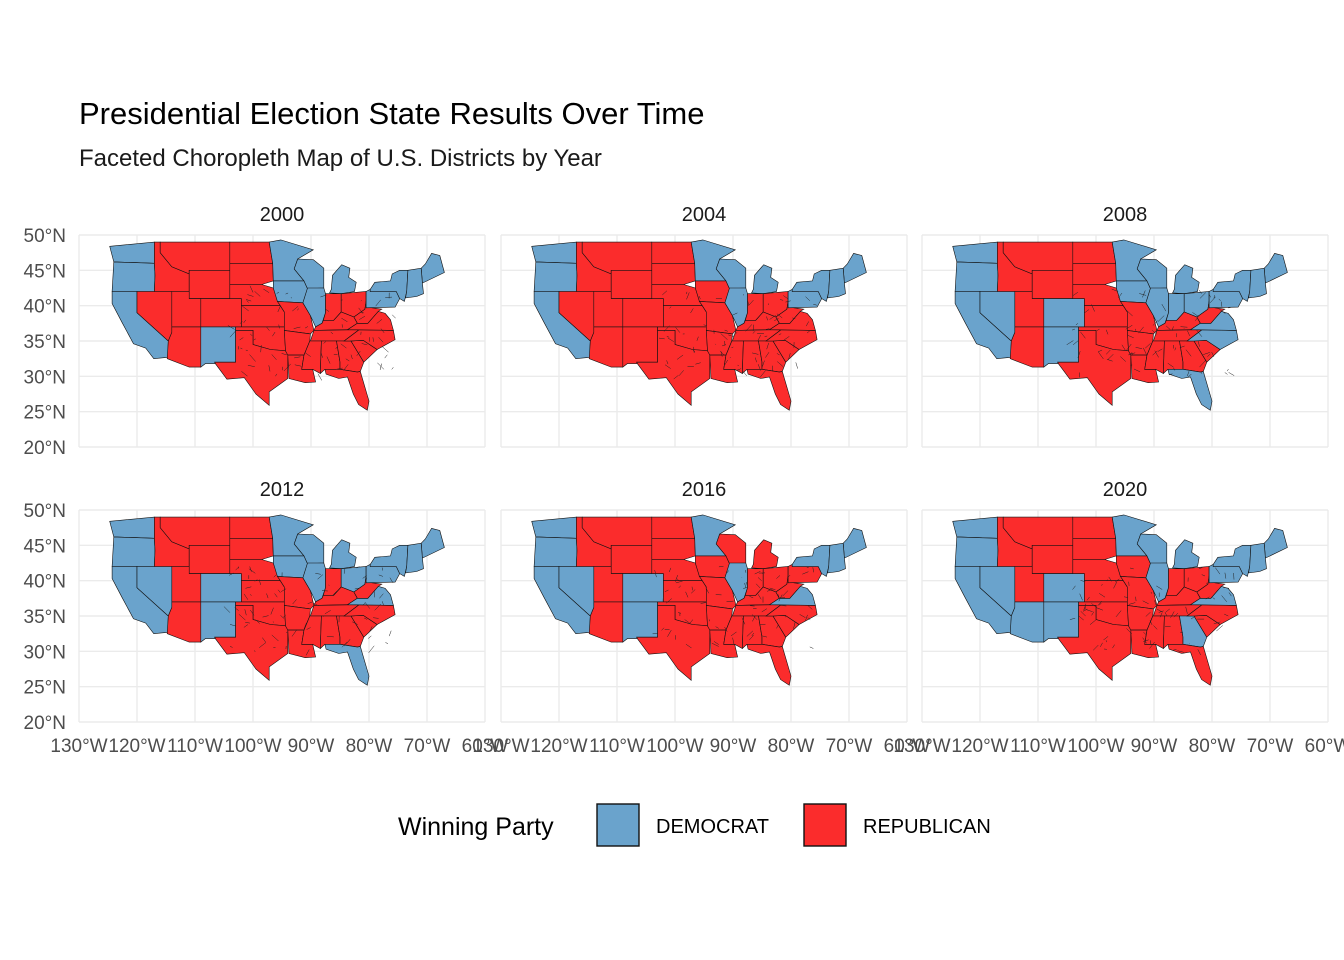 This screenshot has height=960, width=1344. What do you see at coordinates (712, 827) in the screenshot?
I see `legend-label-democrat: DEMOCRAT` at bounding box center [712, 827].